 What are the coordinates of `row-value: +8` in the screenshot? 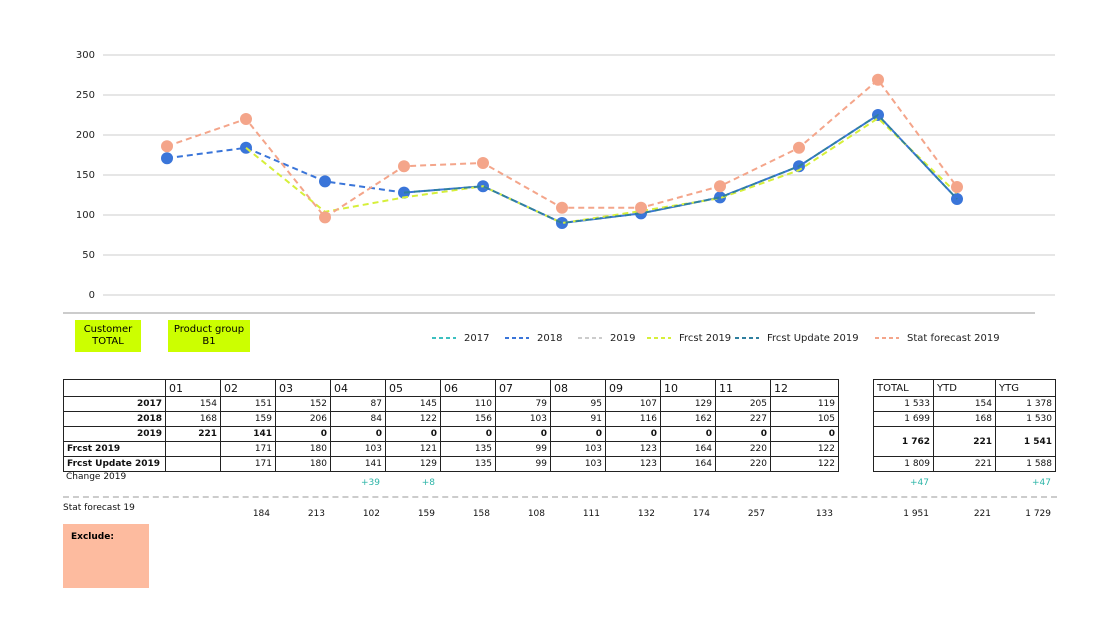 It's located at (428, 483).